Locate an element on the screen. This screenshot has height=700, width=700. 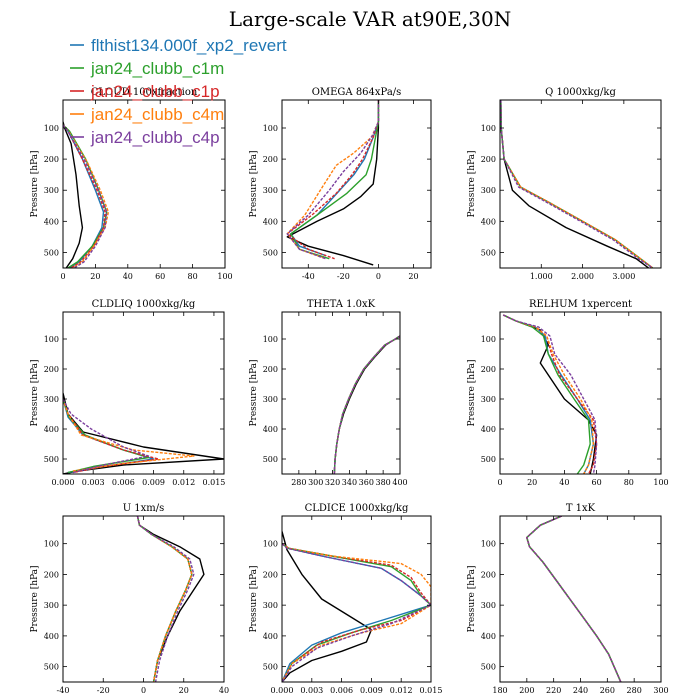
legend-label: jan24_clubb_c4m is located at coordinates (157, 114).